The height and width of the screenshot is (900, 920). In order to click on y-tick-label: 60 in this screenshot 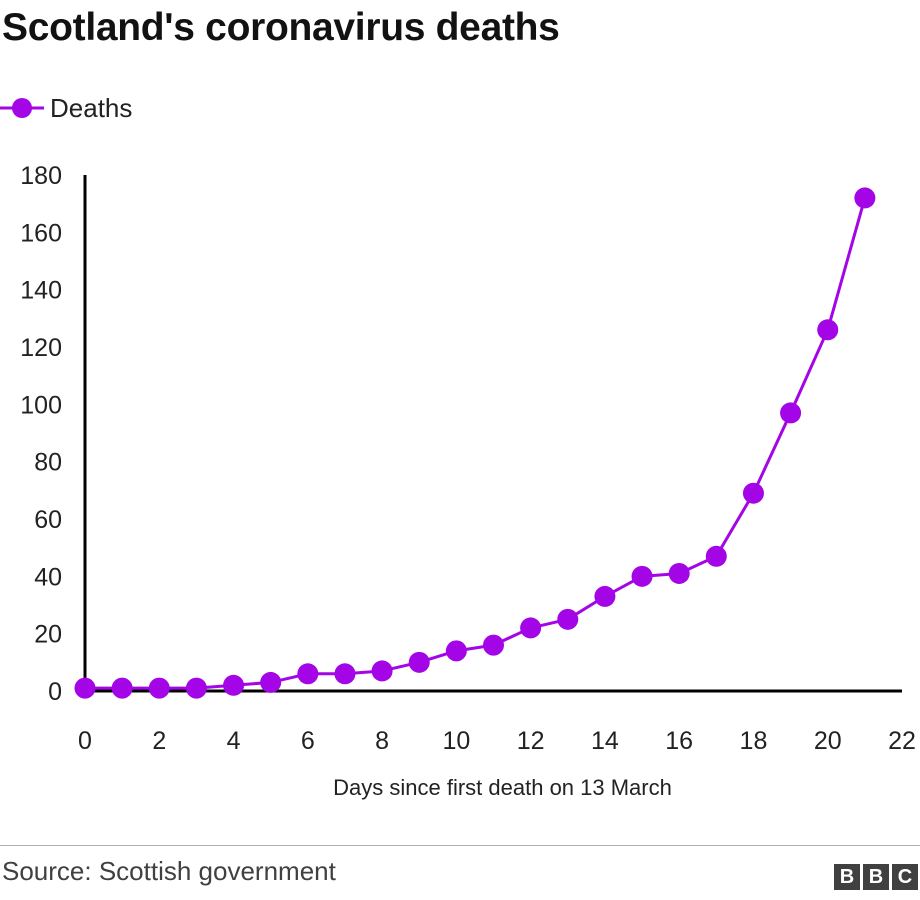, I will do `click(48, 520)`.